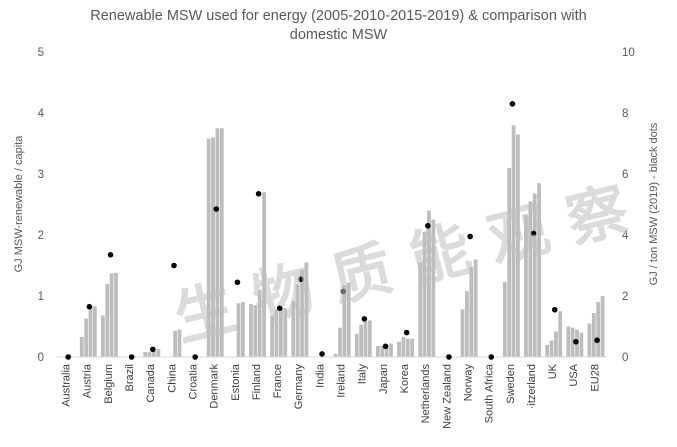 The width and height of the screenshot is (677, 447). What do you see at coordinates (342, 381) in the screenshot?
I see `category-label: Ireland` at bounding box center [342, 381].